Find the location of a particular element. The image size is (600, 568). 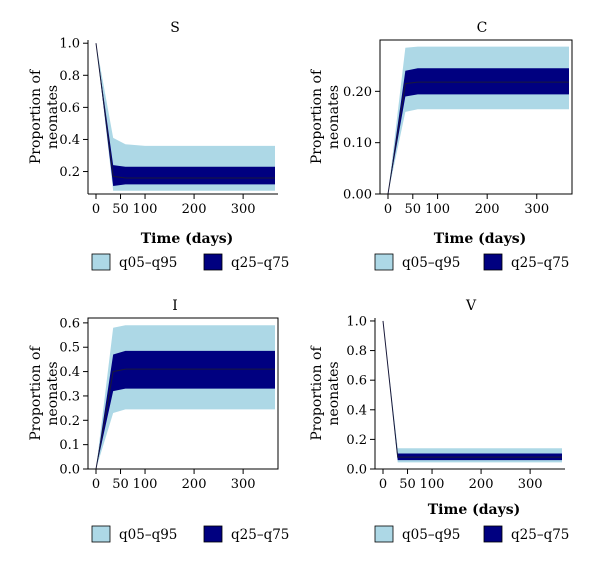

y-tick-label: 0.1 is located at coordinates (69, 445).